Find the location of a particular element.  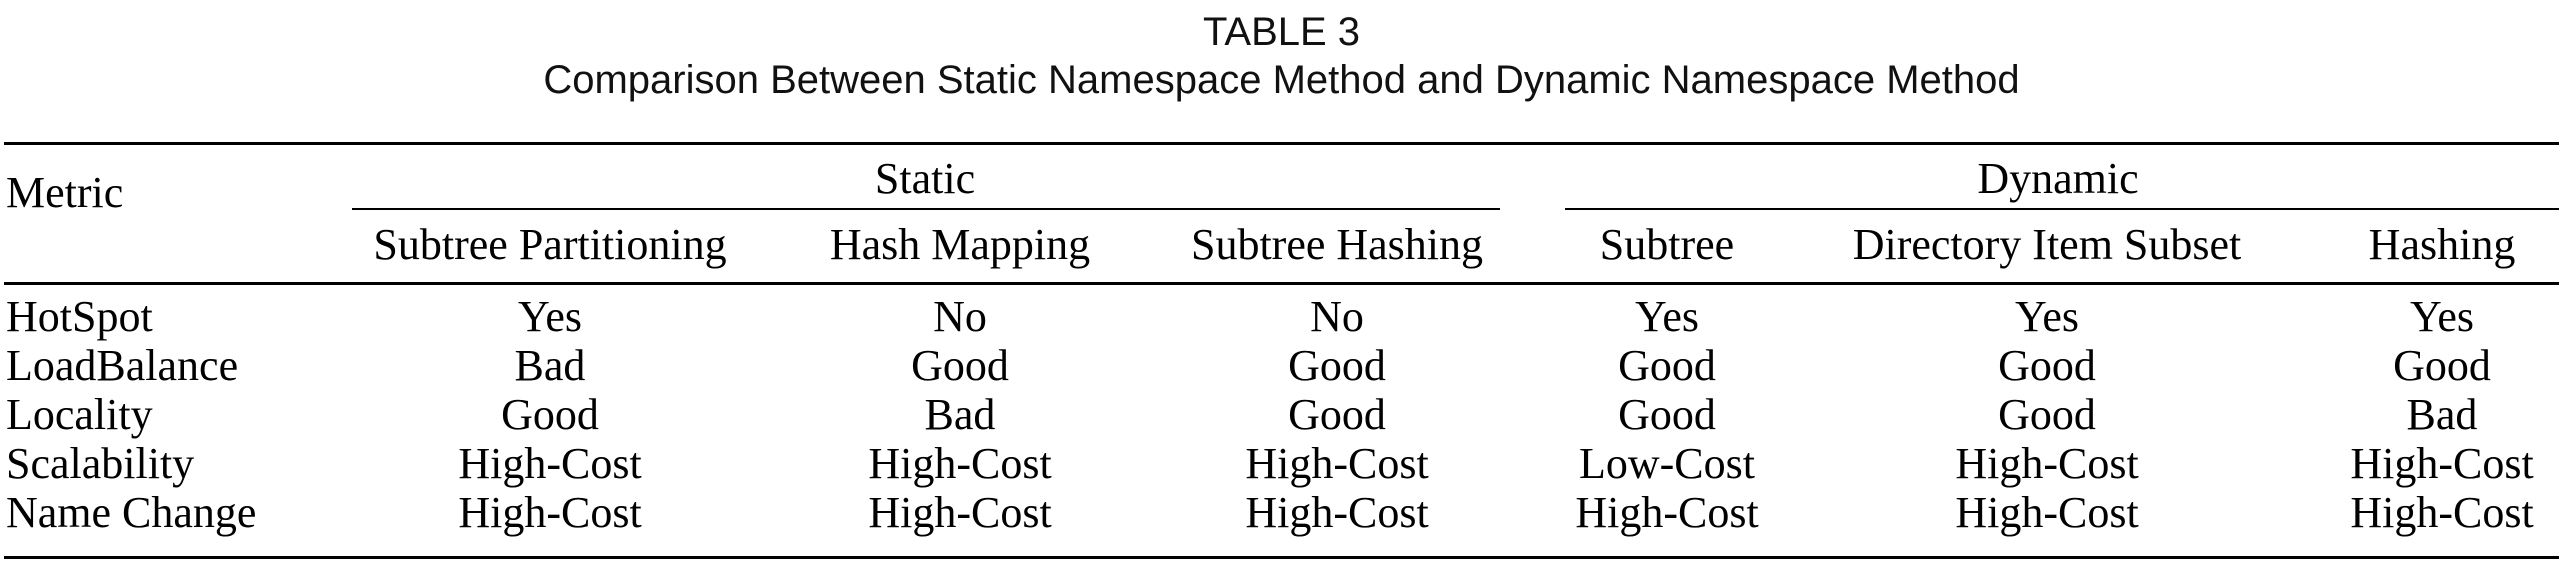

table-top-rule is located at coordinates (1281, 143).